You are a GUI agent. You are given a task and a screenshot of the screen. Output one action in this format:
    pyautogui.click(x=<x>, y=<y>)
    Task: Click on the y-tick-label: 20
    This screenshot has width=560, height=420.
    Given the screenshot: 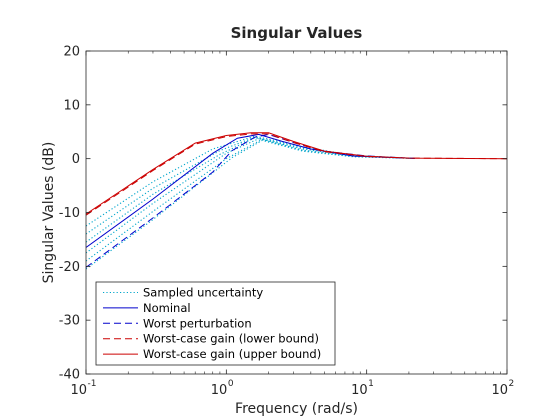 What is the action you would take?
    pyautogui.click(x=71, y=52)
    